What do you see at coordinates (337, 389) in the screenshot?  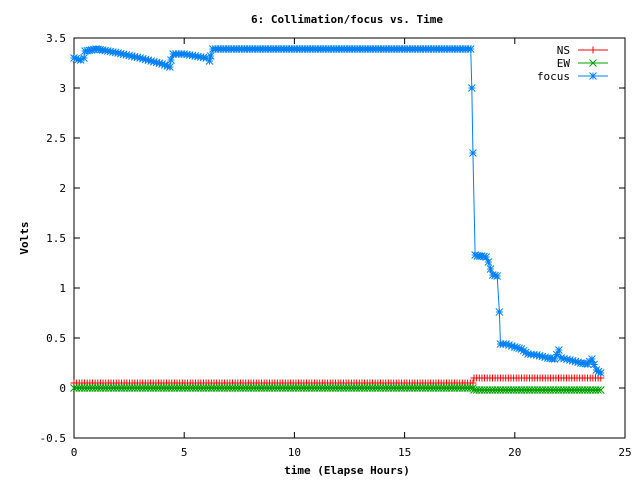 I see `series-EW` at bounding box center [337, 389].